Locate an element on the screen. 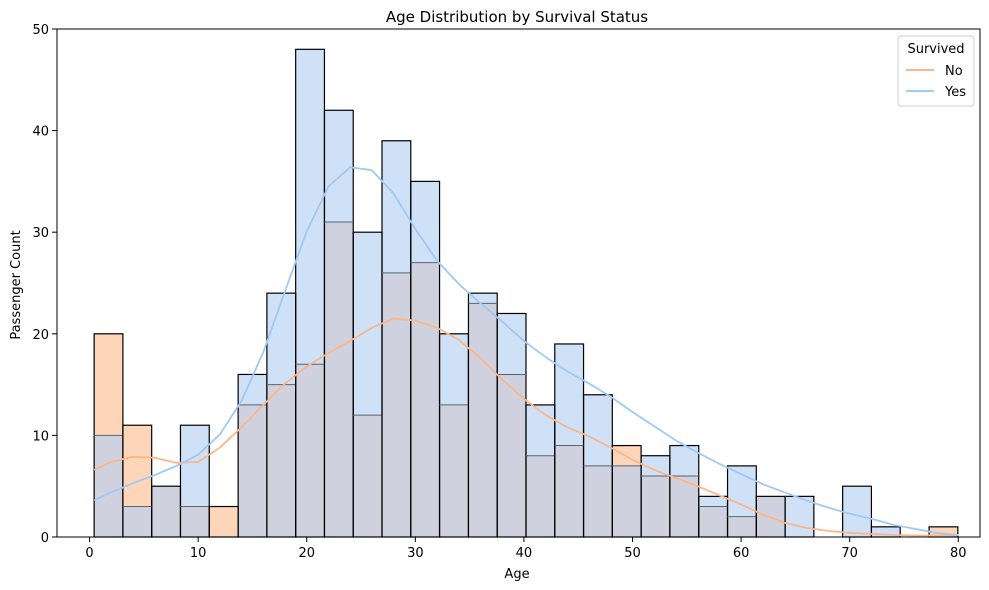 Image resolution: width=989 pixels, height=590 pixels. legend: Survived No Yes is located at coordinates (936, 71).